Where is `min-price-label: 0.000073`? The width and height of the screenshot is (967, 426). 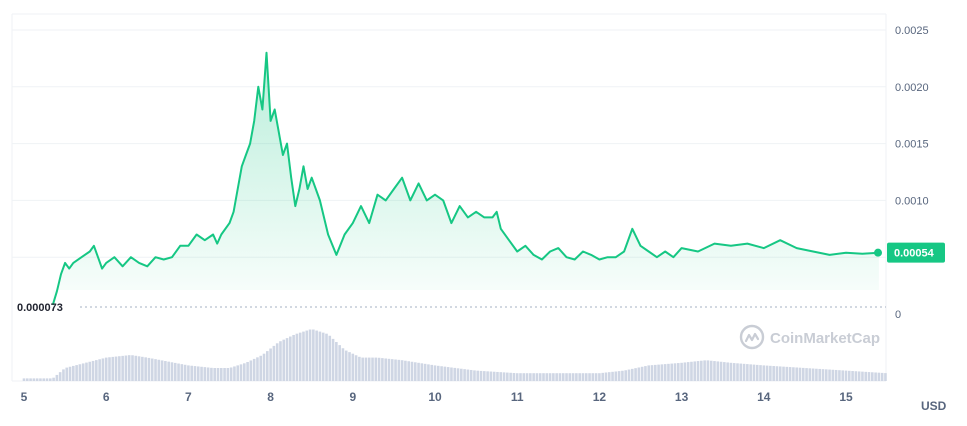 min-price-label: 0.000073 is located at coordinates (40, 308).